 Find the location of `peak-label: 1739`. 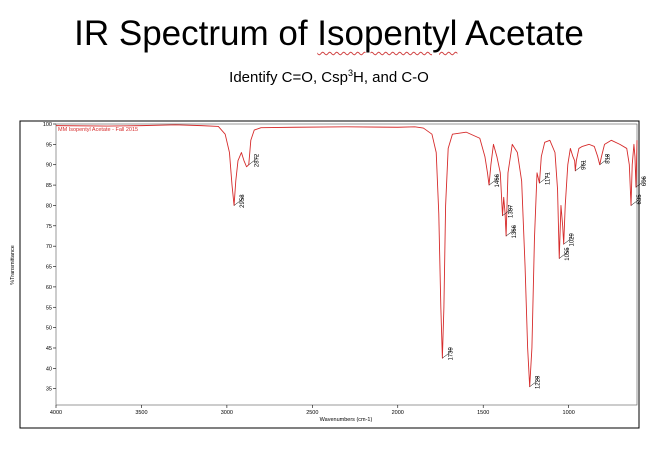

peak-label: 1739 is located at coordinates (451, 354).